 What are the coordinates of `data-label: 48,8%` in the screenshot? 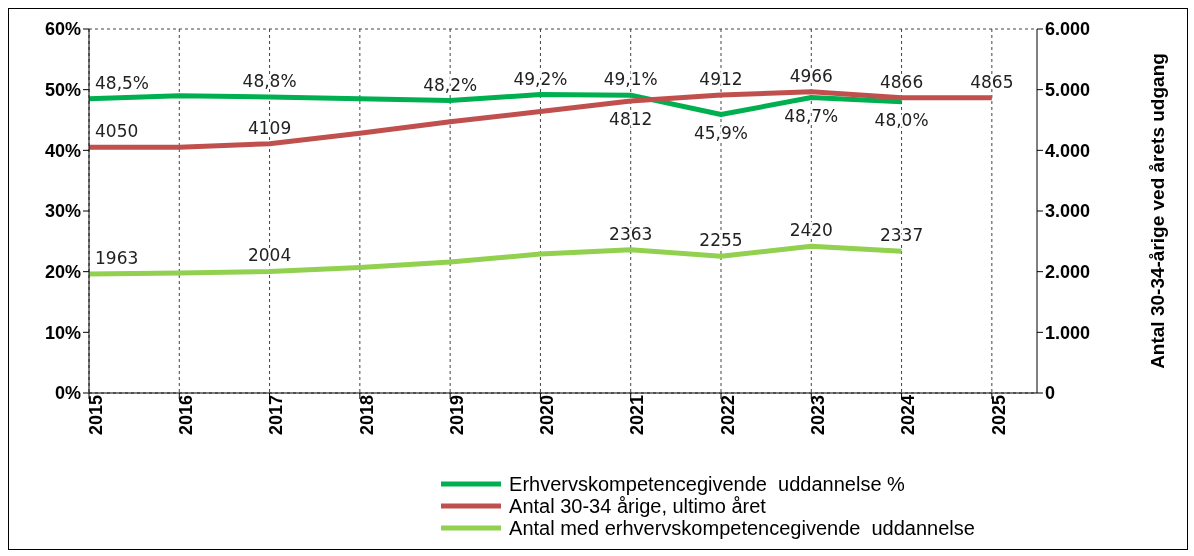 It's located at (269, 80).